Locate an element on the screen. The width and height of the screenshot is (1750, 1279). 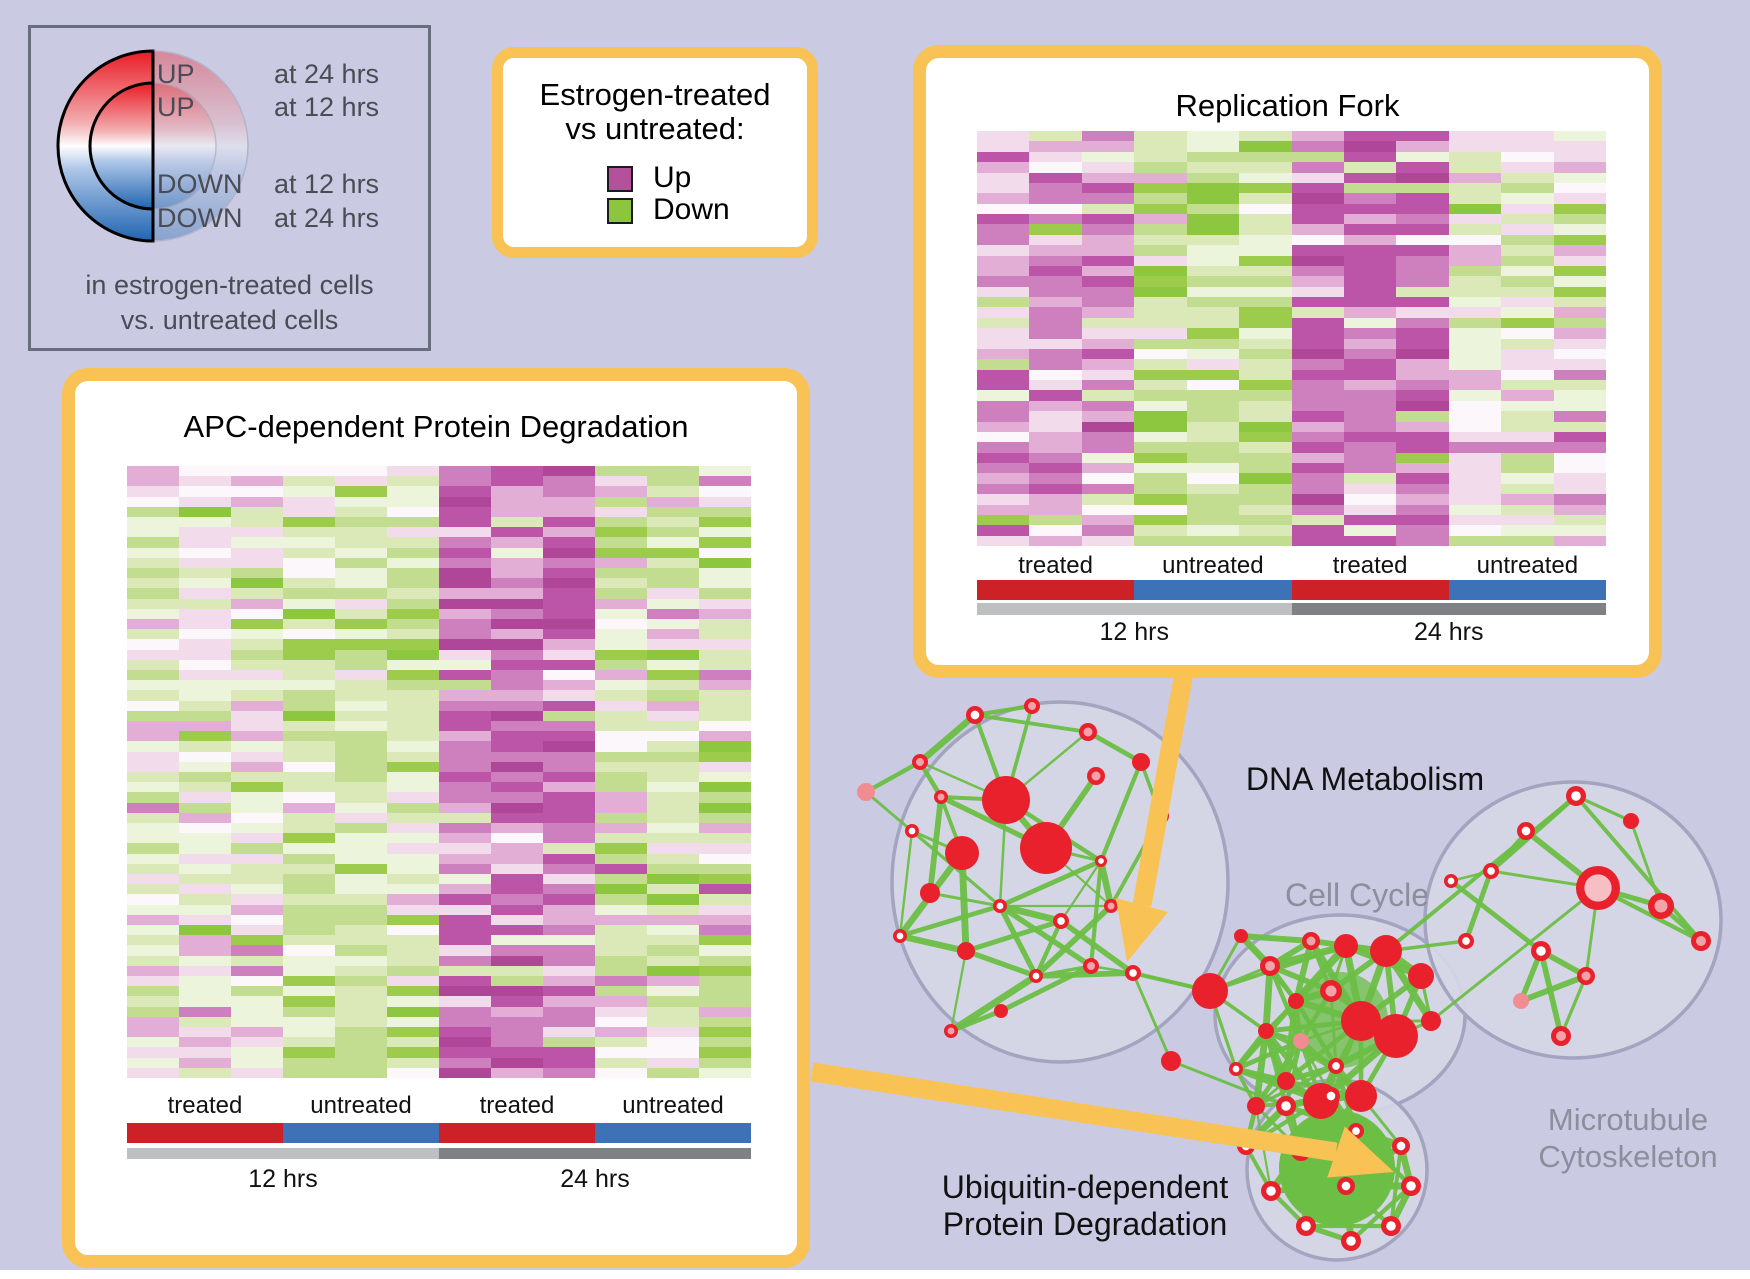
color-legend-title-line2: vs untreated: is located at coordinates (655, 128).